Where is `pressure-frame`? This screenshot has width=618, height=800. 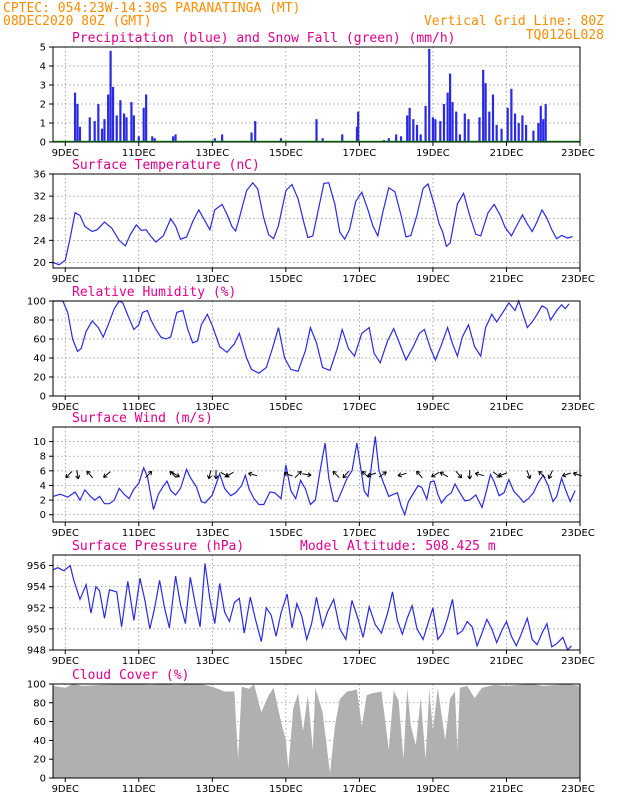
pressure-frame is located at coordinates (316, 602).